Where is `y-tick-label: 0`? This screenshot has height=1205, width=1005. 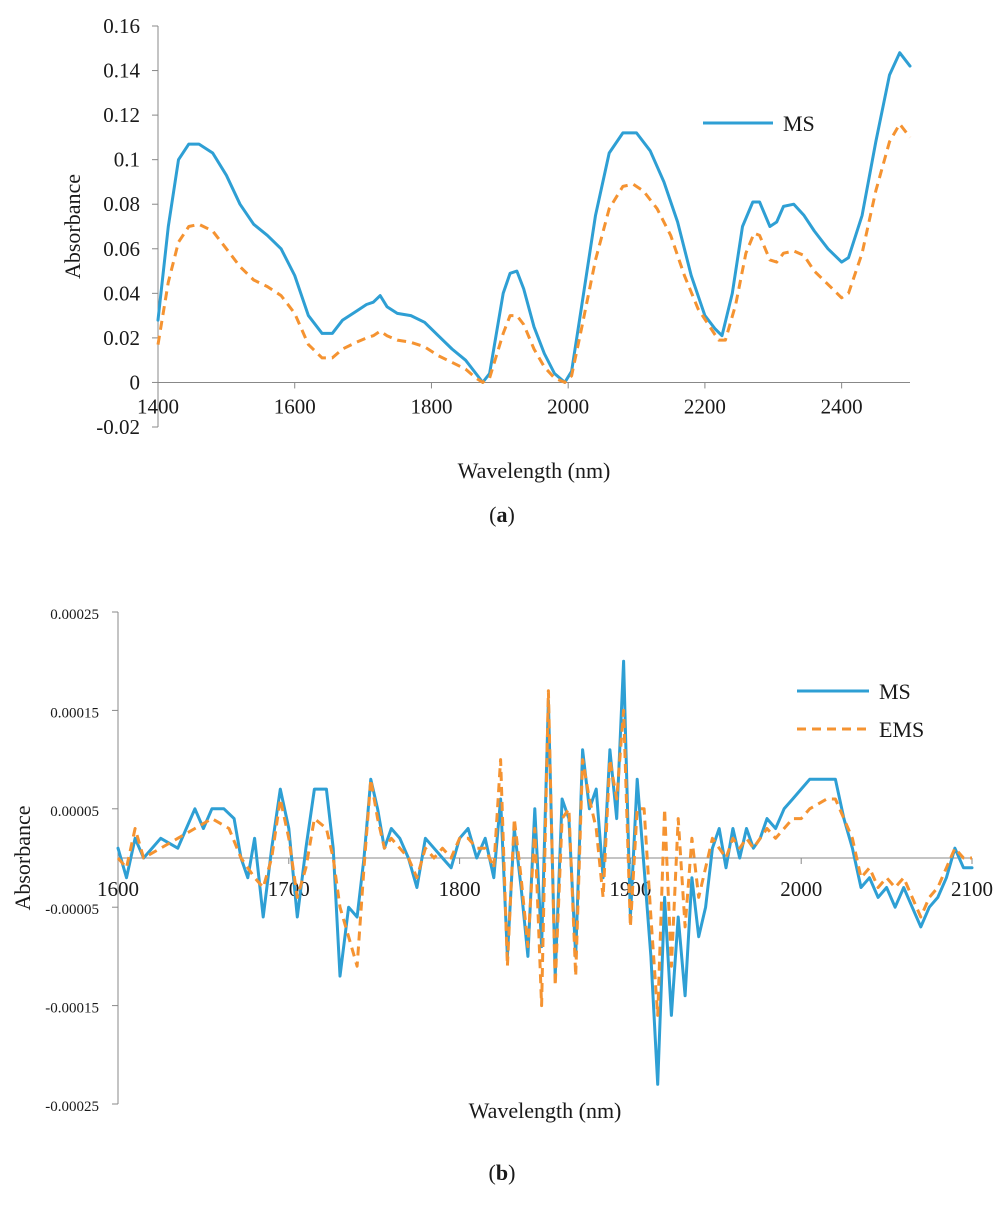 y-tick-label: 0 is located at coordinates (135, 382).